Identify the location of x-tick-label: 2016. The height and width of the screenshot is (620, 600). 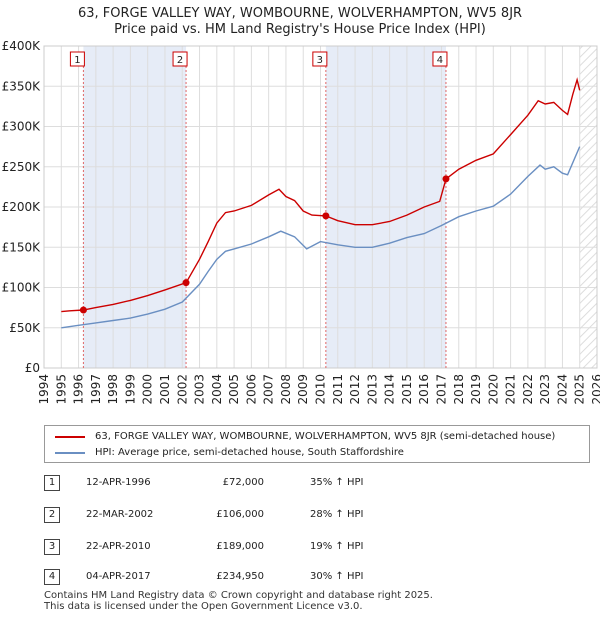
(424, 389).